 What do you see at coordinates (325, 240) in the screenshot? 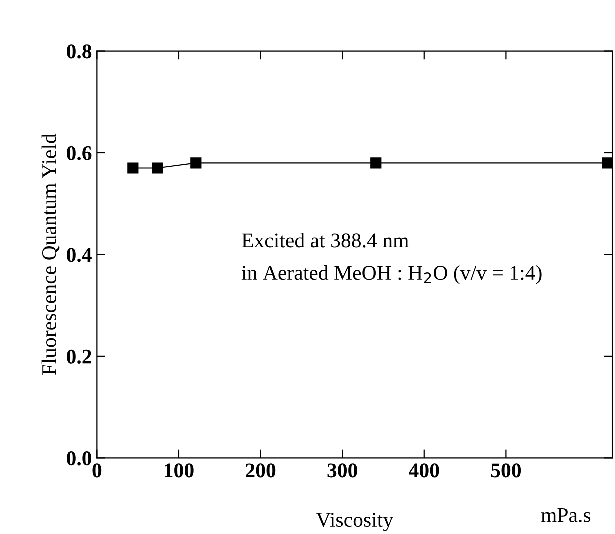
I see `annotation: Excited at 388.4 nm` at bounding box center [325, 240].